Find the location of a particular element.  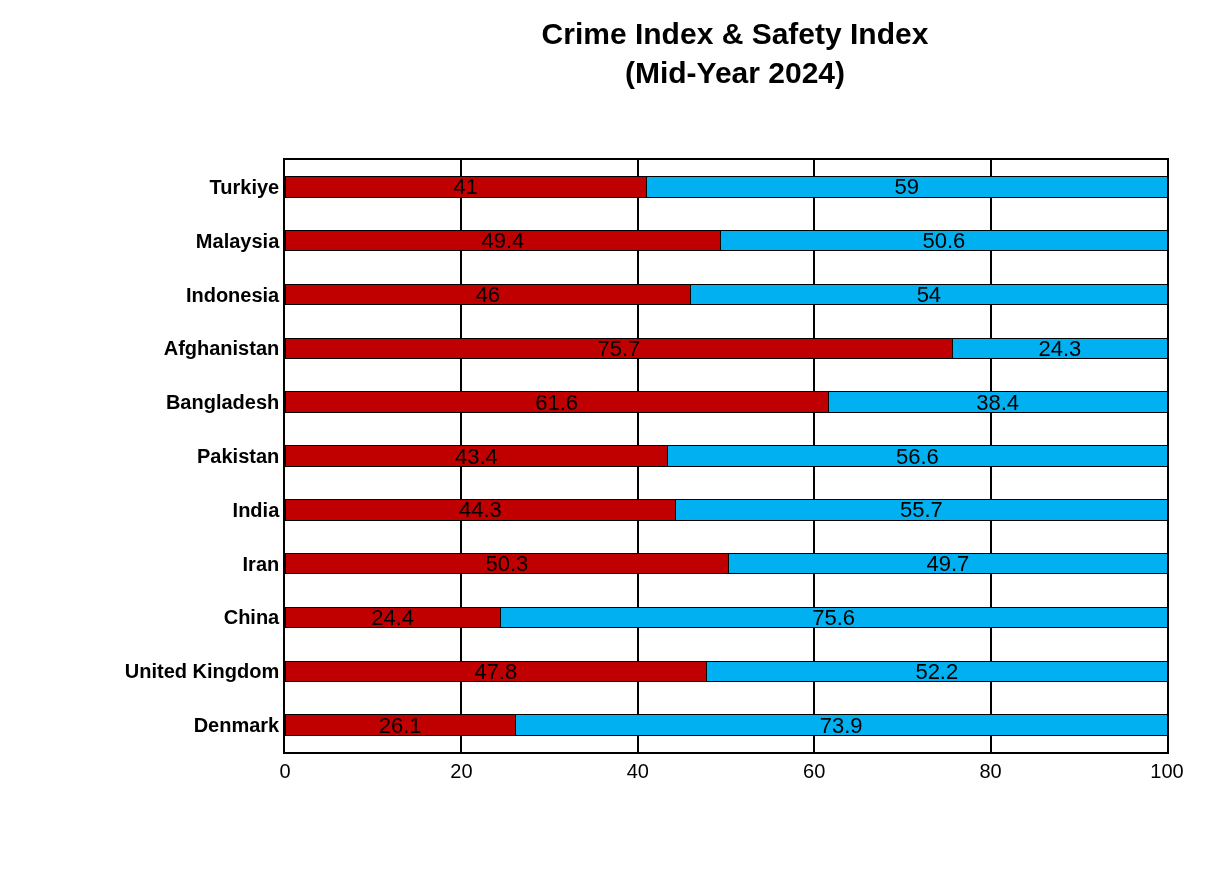

data-label: 52.2 is located at coordinates (937, 671).